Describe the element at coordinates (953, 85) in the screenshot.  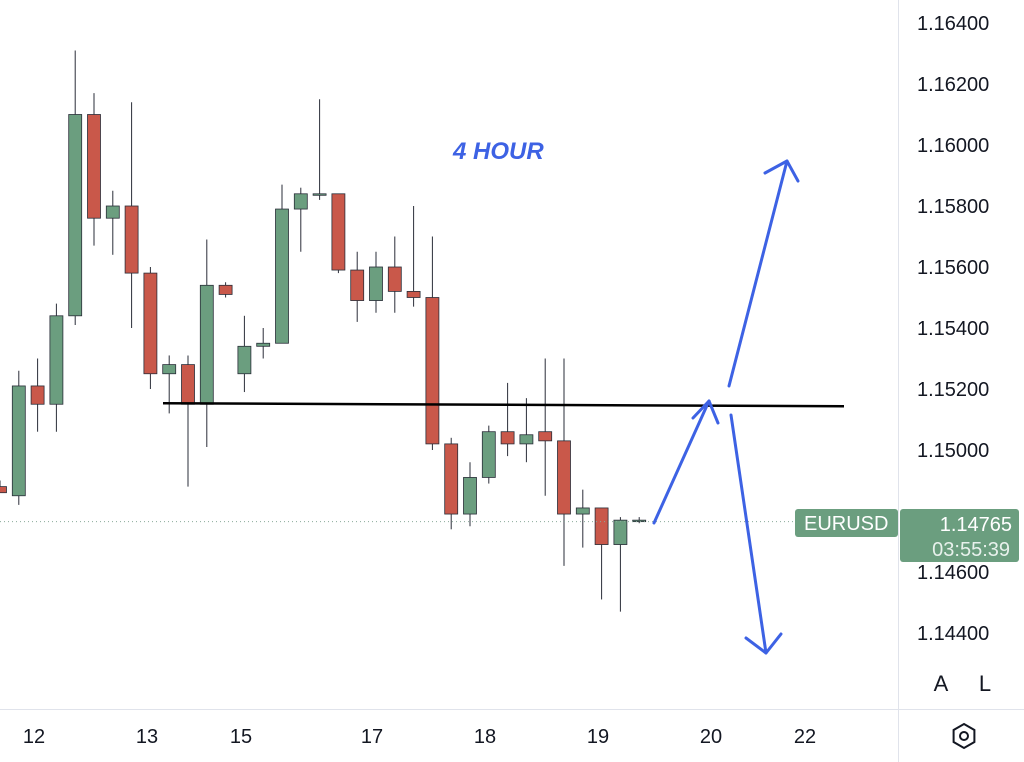
I see `price-tick-label: 1.16200` at that location.